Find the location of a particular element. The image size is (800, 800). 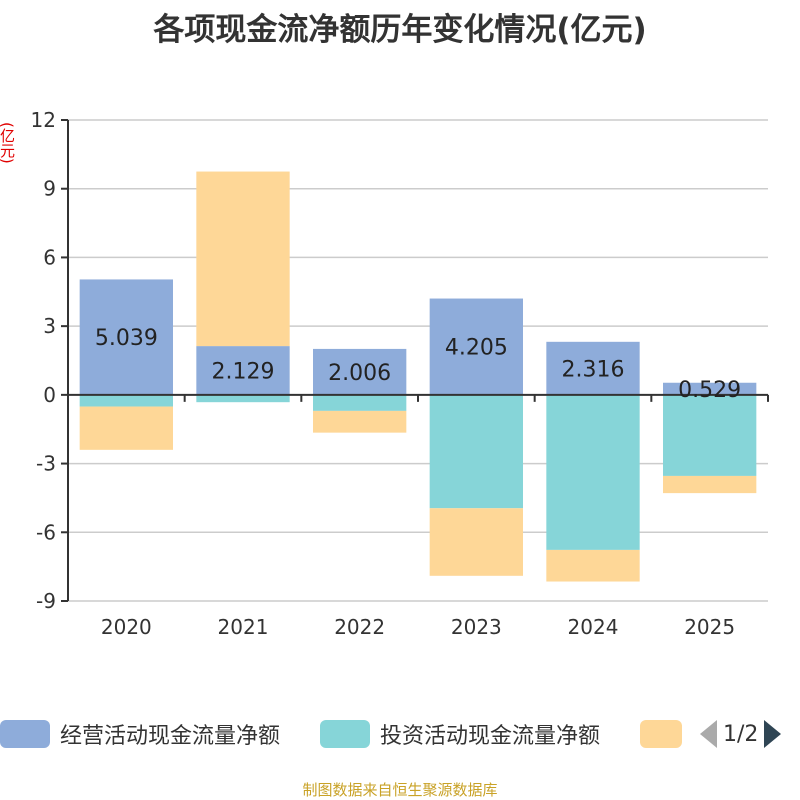

legend-page-indicator: 1/2 is located at coordinates (741, 734).